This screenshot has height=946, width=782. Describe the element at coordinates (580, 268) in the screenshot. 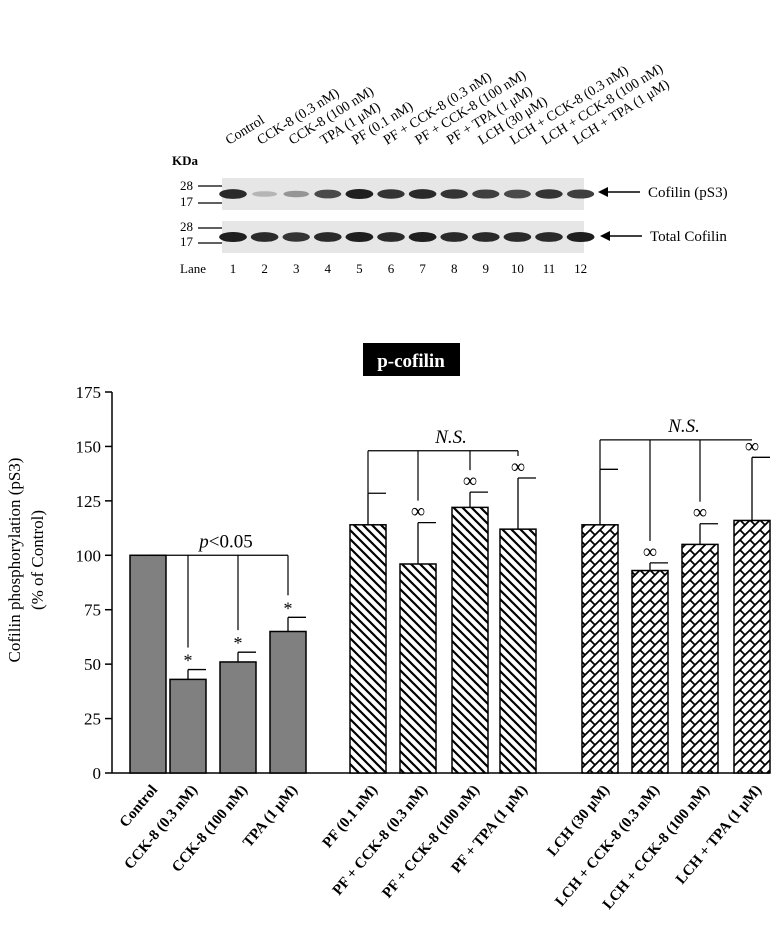

I see `lane-number: 12` at that location.